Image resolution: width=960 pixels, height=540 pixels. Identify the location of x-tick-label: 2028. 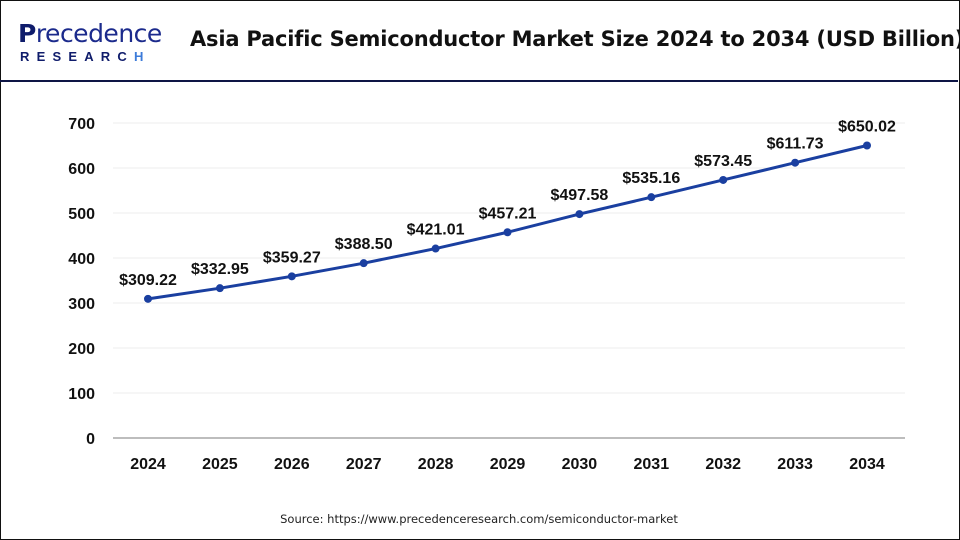
(436, 464).